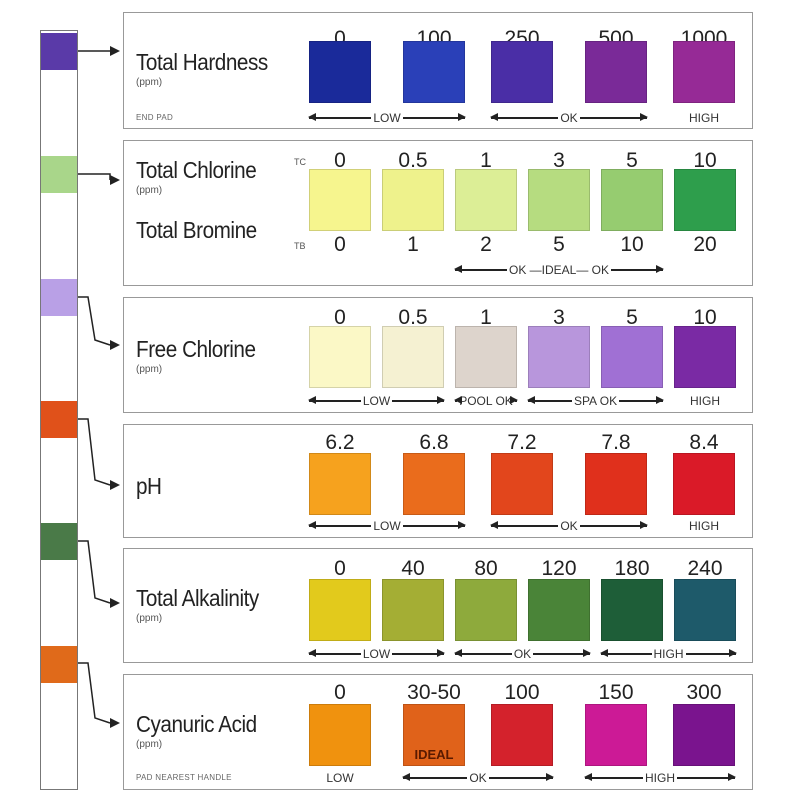 This screenshot has width=800, height=800. Describe the element at coordinates (196, 349) in the screenshot. I see `panel-title: Free Chlorine` at that location.